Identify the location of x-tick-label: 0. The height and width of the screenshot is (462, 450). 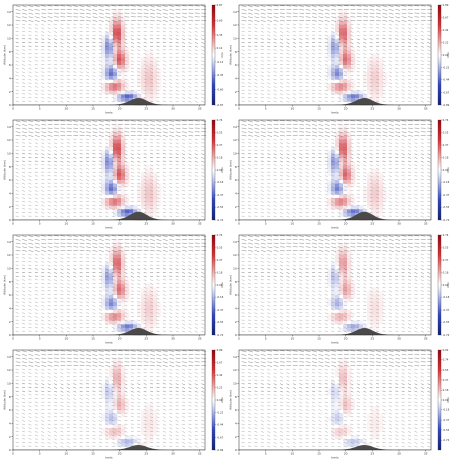
(239, 109).